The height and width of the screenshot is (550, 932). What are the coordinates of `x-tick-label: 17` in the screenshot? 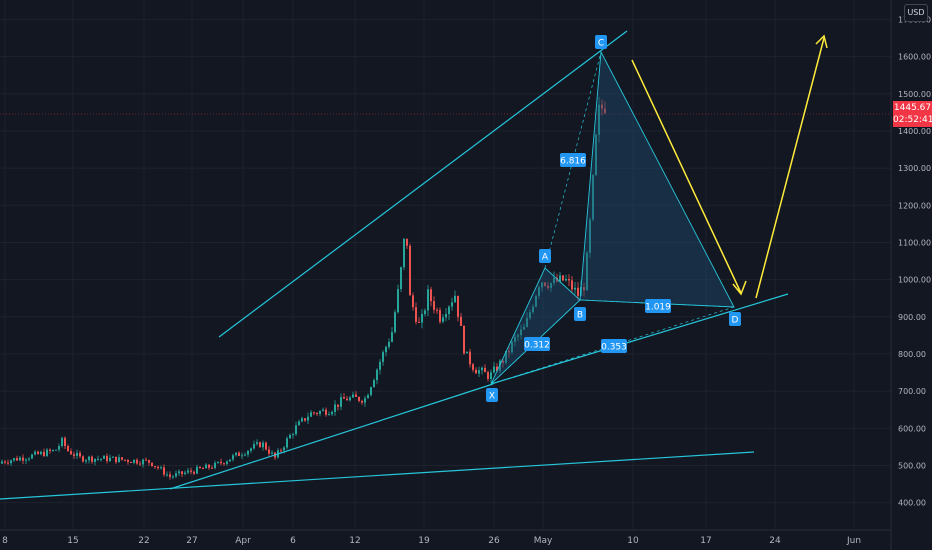 It's located at (705, 541).